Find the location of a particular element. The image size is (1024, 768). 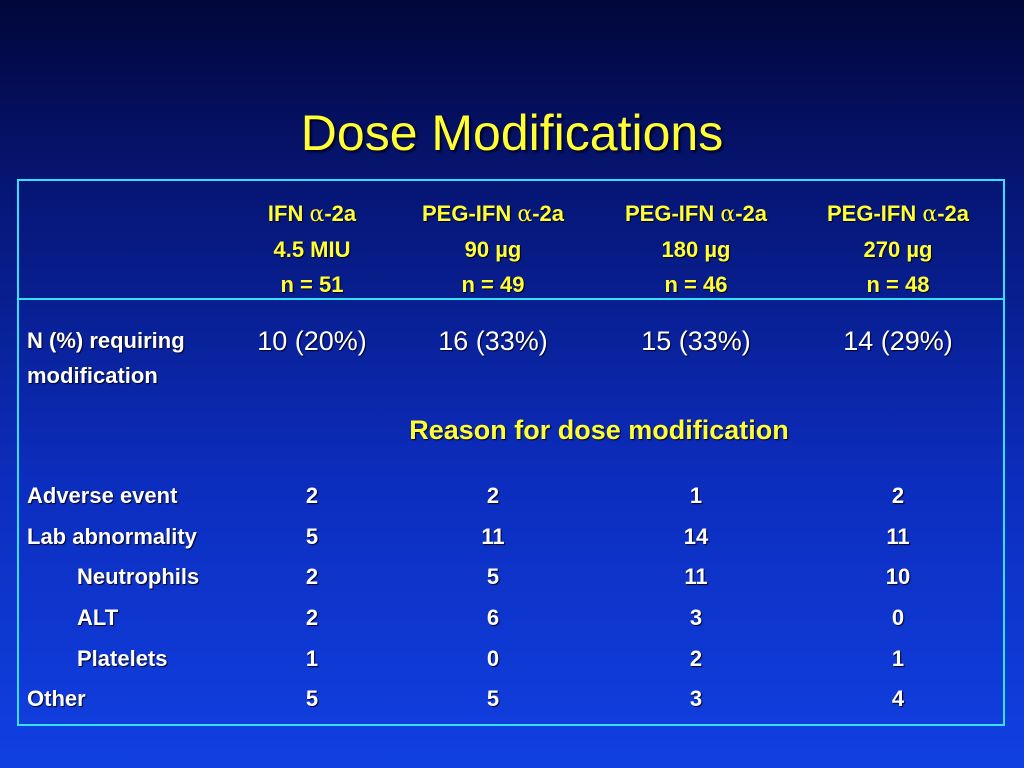

column-n: n = 48 is located at coordinates (898, 284).